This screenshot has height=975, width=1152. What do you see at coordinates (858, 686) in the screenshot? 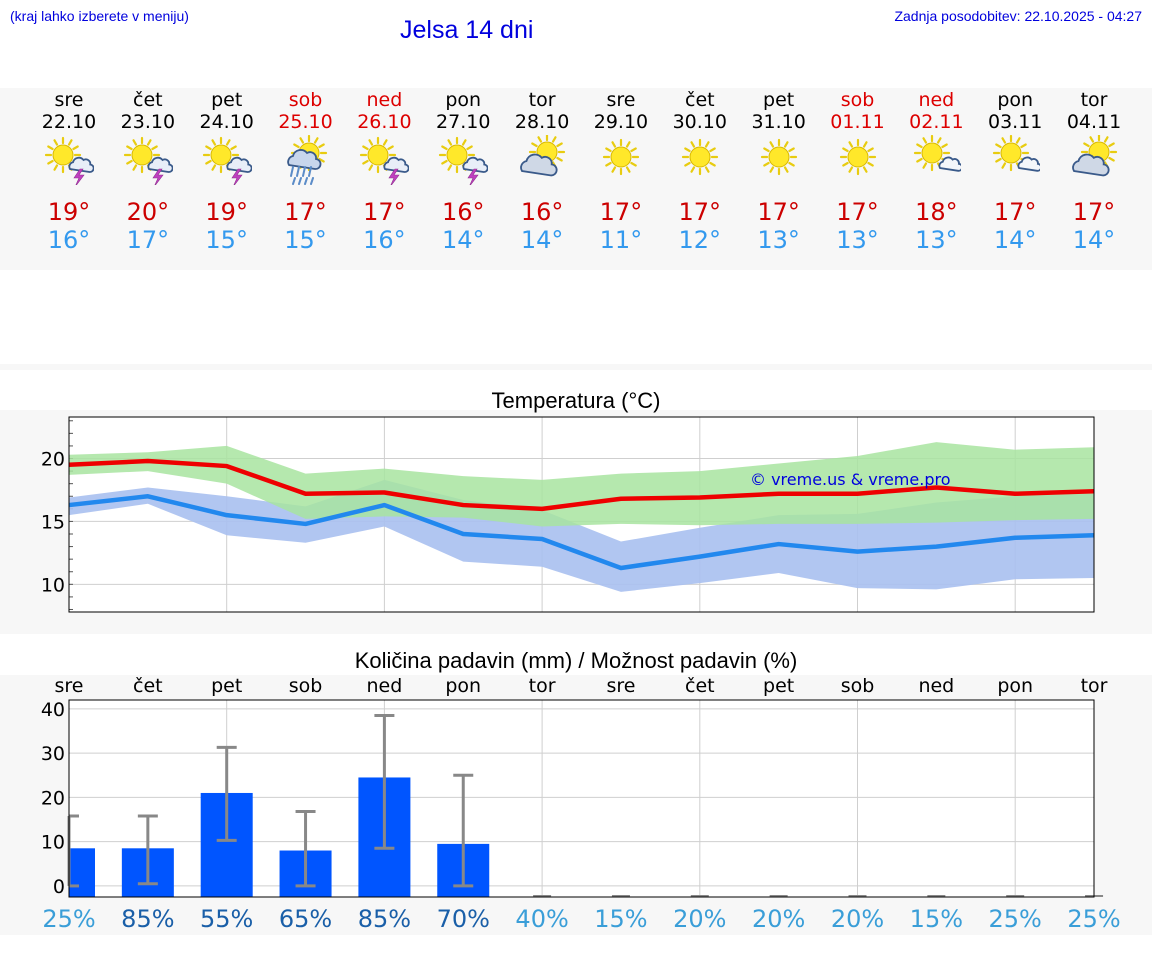
I see `x-tick-label: sob` at bounding box center [858, 686].